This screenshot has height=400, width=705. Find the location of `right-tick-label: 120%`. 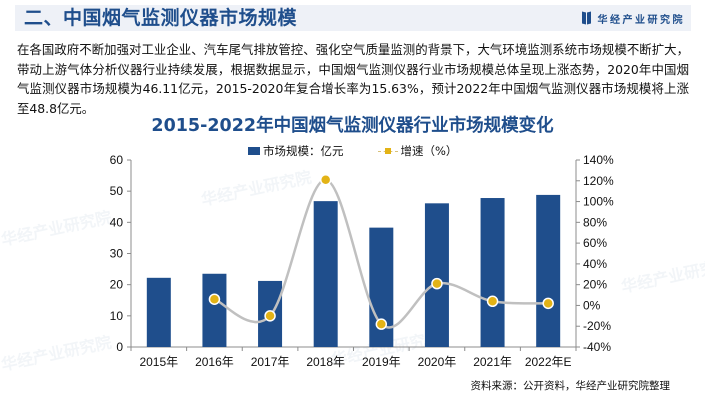

right-tick-label: 120% is located at coordinates (598, 181).